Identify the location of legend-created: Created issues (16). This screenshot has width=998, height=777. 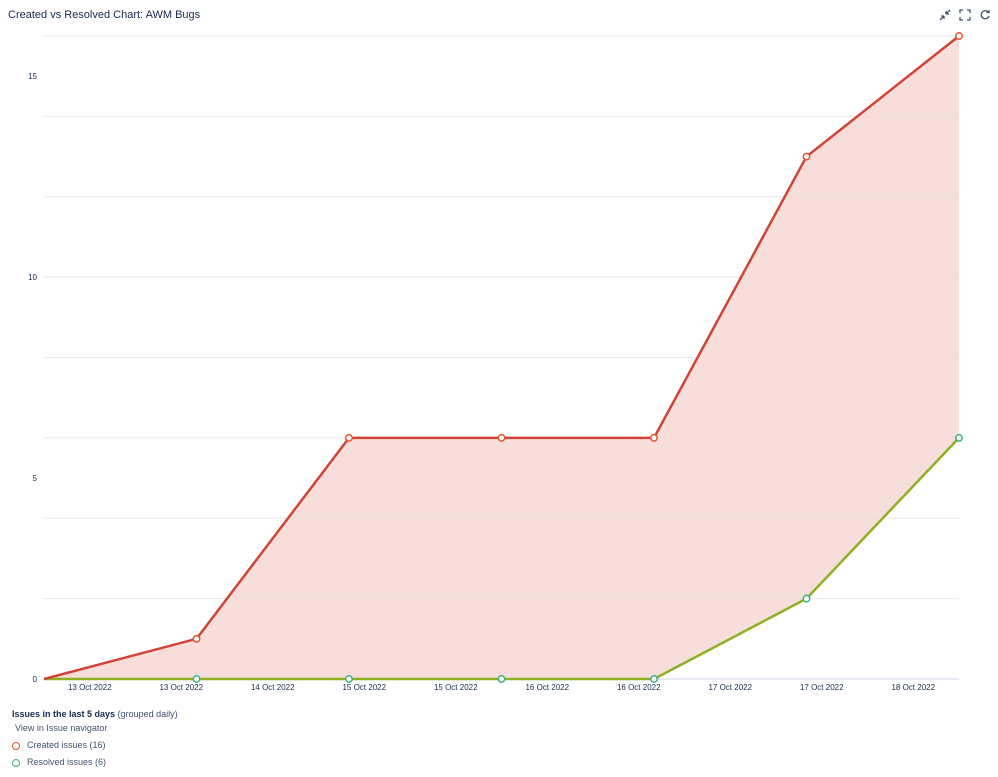
(95, 745).